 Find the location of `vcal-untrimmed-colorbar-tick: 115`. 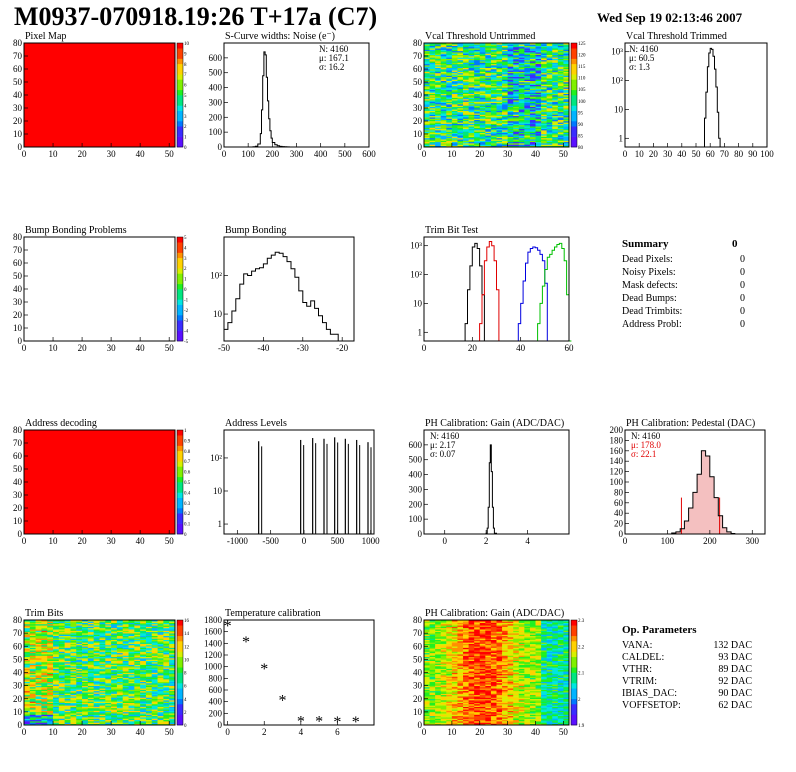

vcal-untrimmed-colorbar-tick: 115 is located at coordinates (582, 67).